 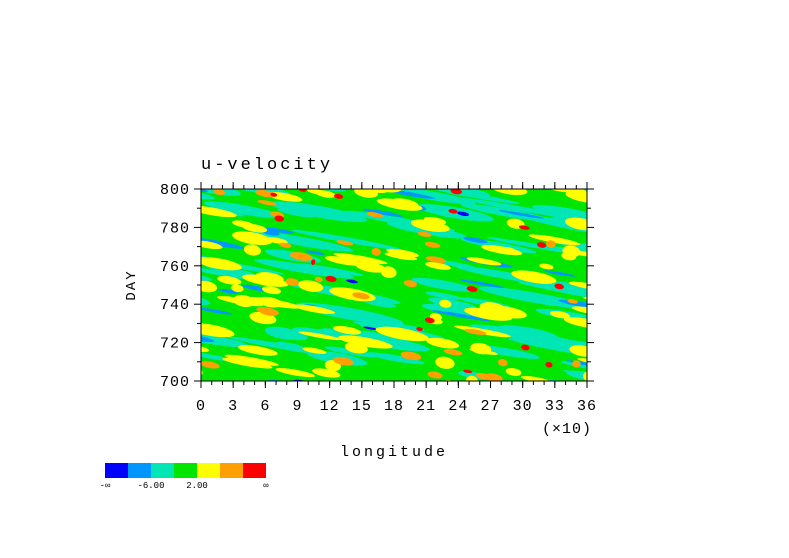 I want to click on y-tick-label: 700, so click(x=175, y=382).